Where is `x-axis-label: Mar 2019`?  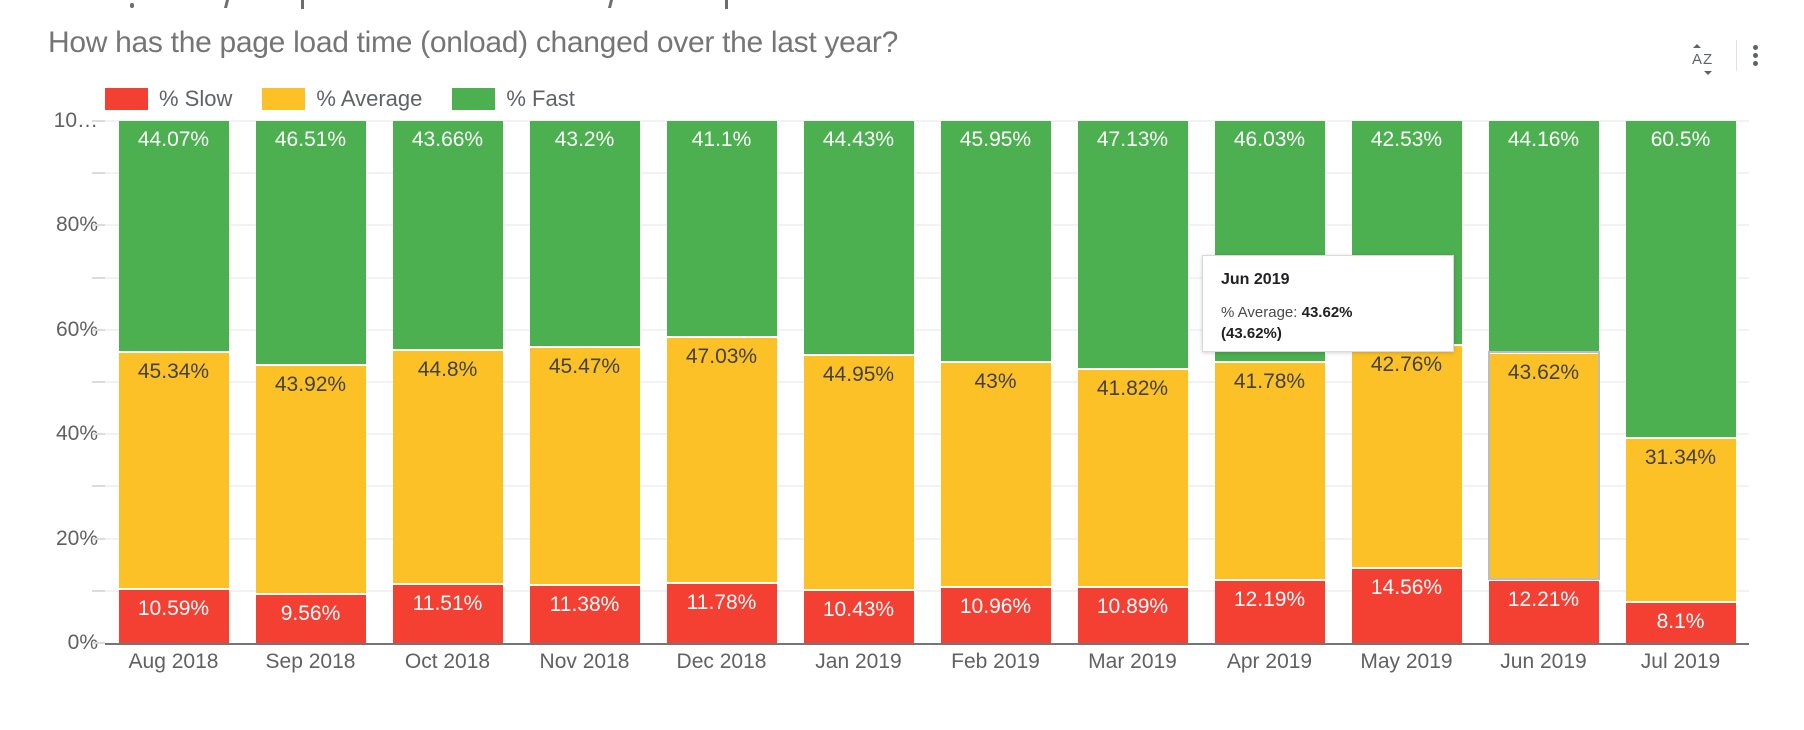
x-axis-label: Mar 2019 is located at coordinates (1132, 661).